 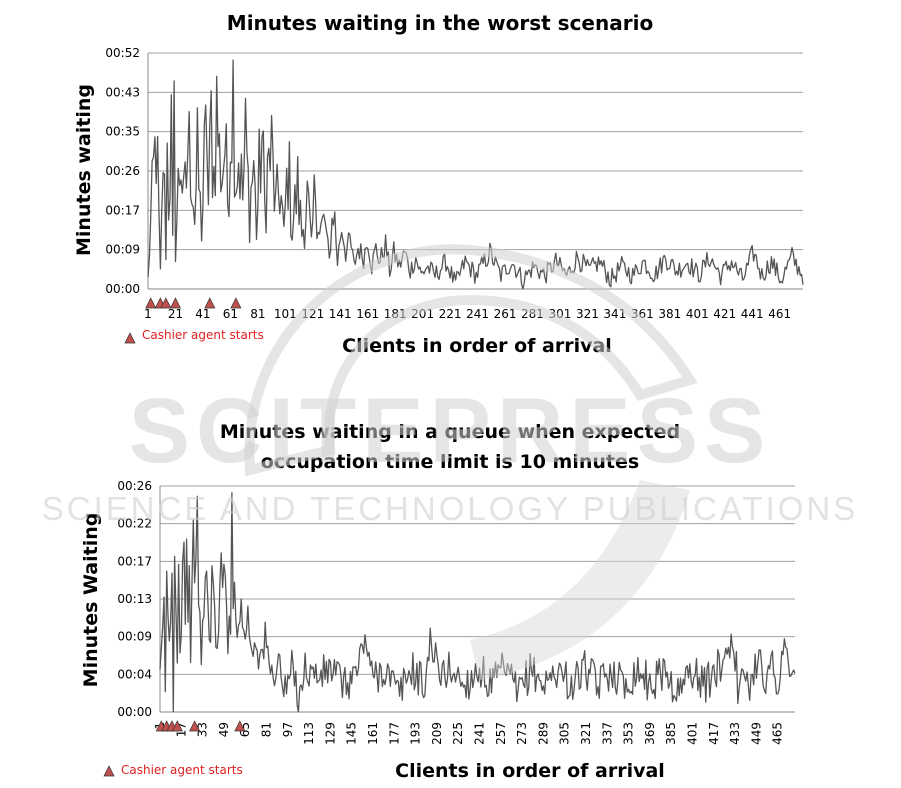 What do you see at coordinates (779, 314) in the screenshot?
I see `x-tick-label: 461` at bounding box center [779, 314].